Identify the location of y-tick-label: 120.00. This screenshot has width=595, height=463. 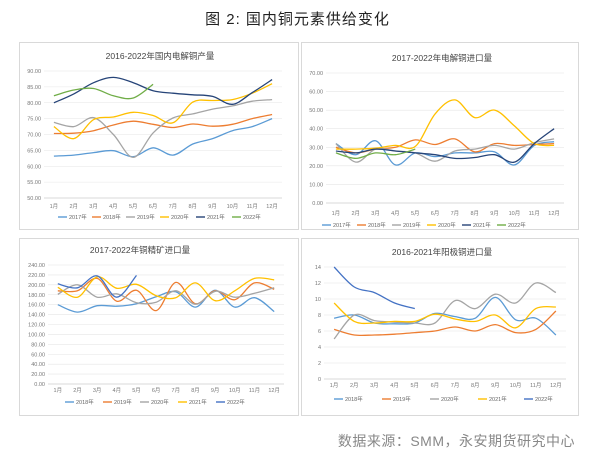
(36, 326).